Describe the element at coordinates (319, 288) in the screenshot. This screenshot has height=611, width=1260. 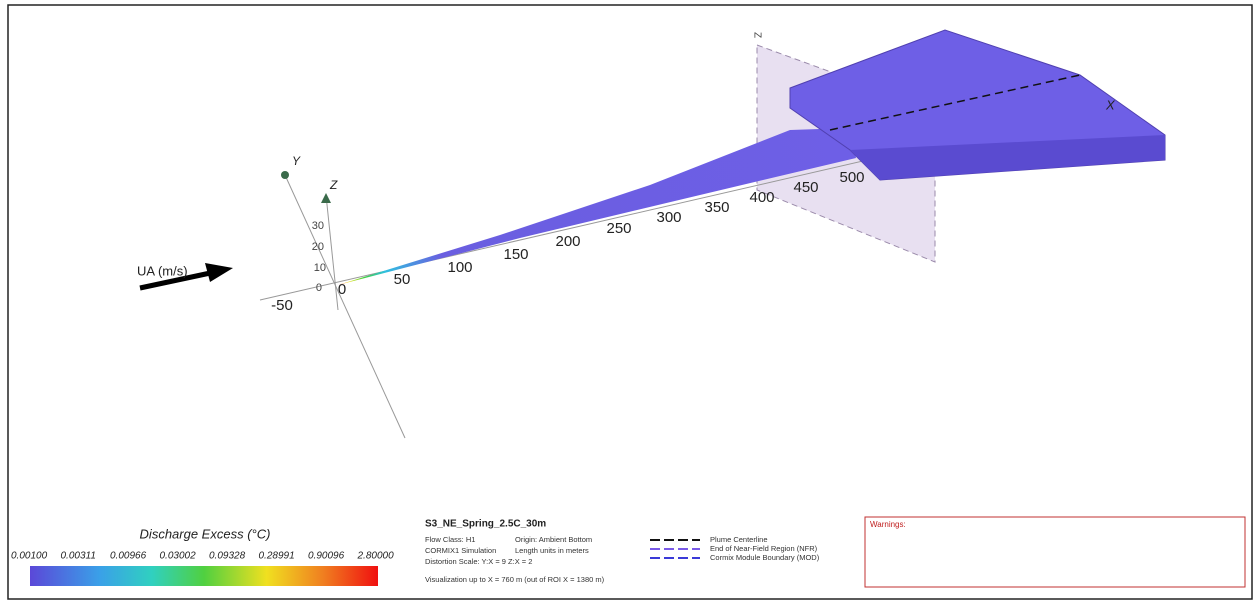
I see `z-tick-label: 0` at that location.